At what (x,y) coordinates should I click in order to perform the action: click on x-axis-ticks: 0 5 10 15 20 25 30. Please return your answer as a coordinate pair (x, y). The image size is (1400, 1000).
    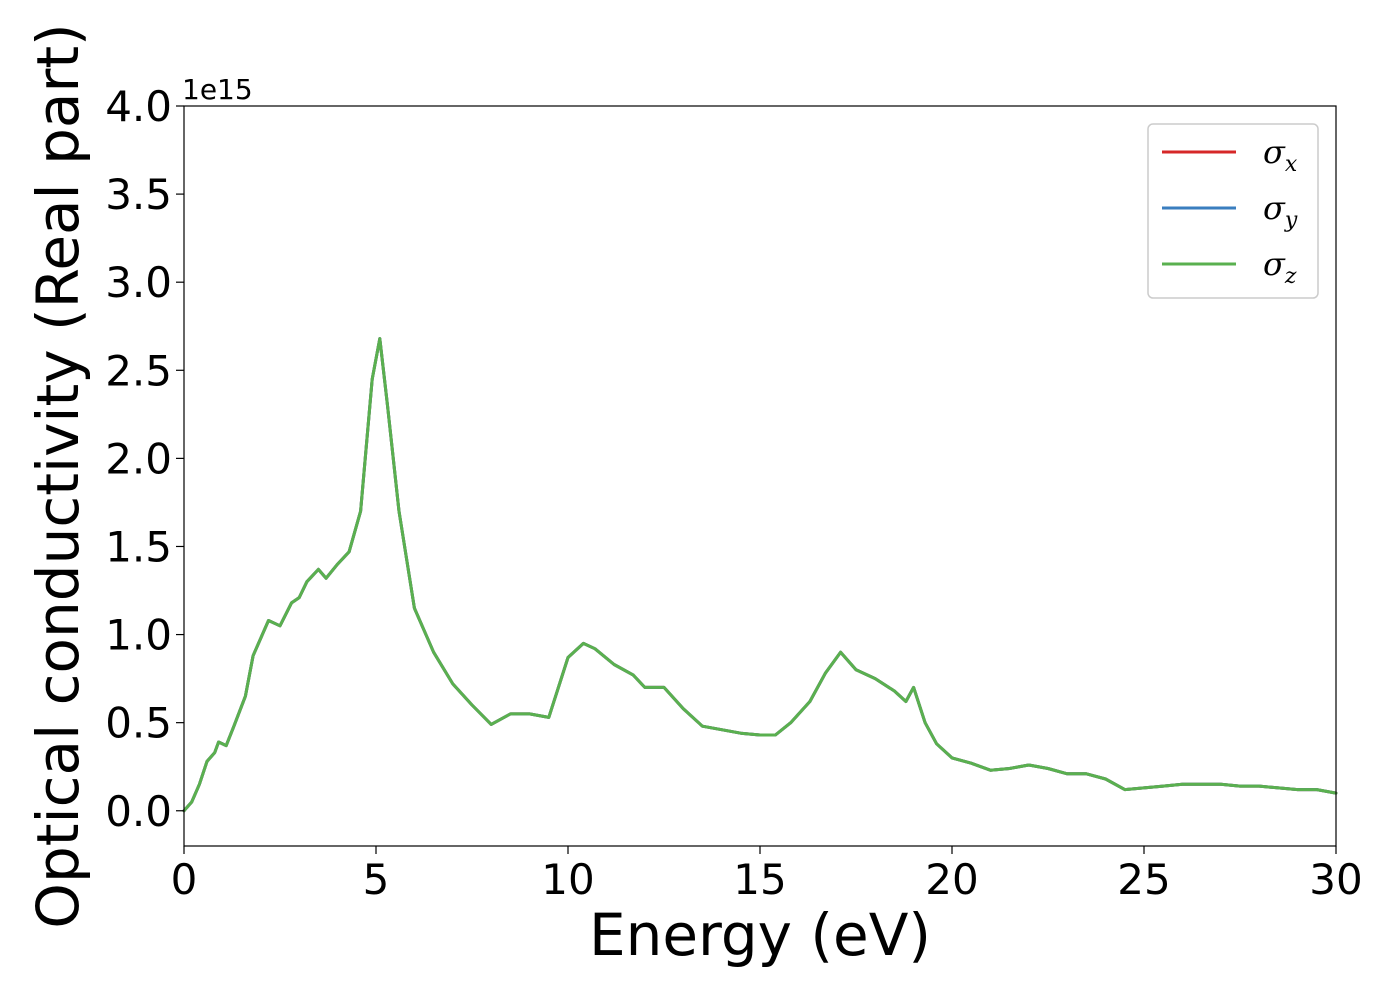
    Looking at the image, I should click on (767, 875).